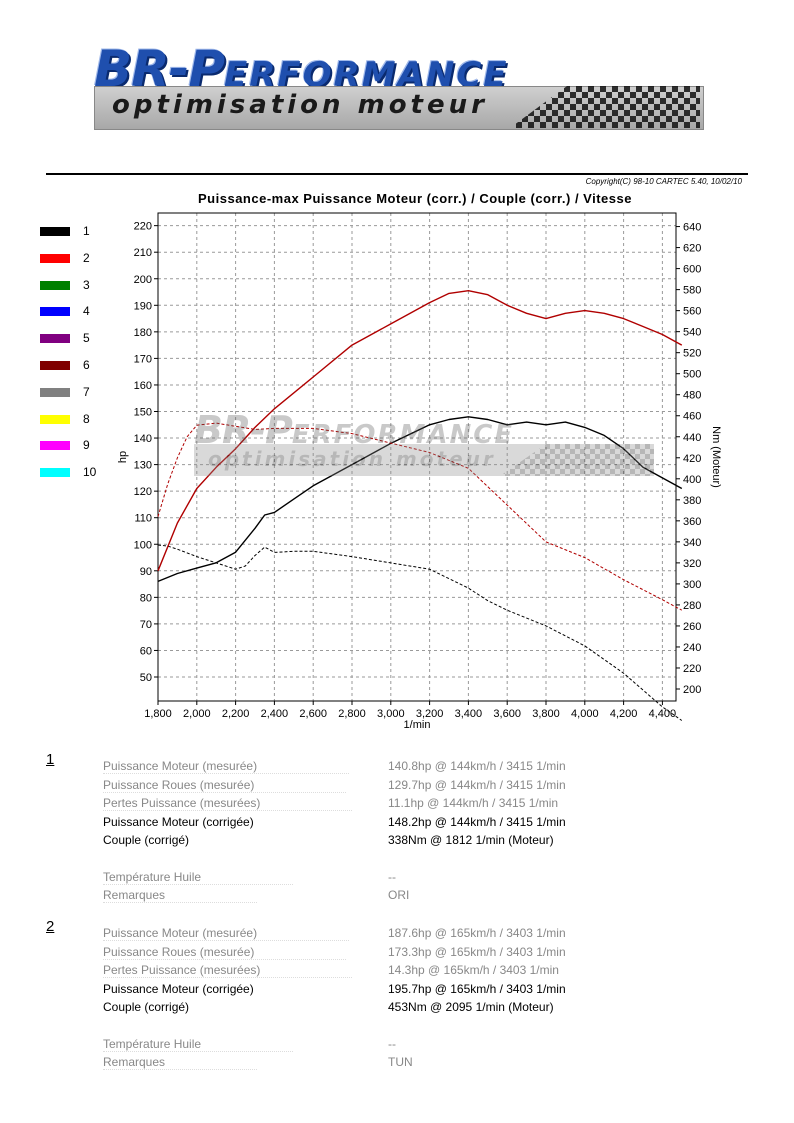  What do you see at coordinates (158, 714) in the screenshot?
I see `x-tick-label: 1,800` at bounding box center [158, 714].